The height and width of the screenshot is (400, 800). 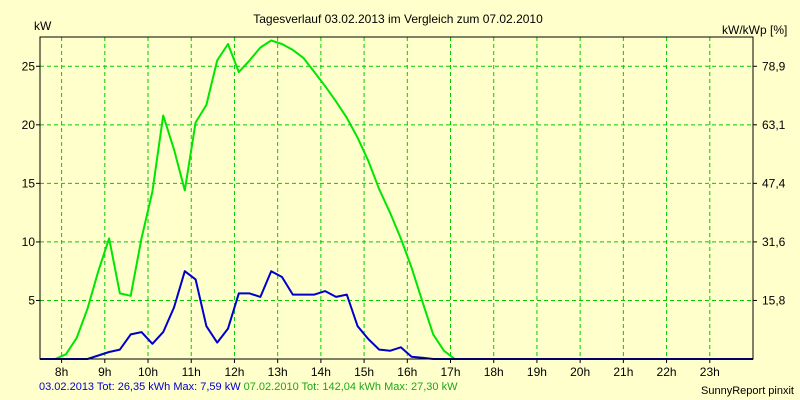 I want to click on y-left-tick-label: 25, so click(x=29, y=66).